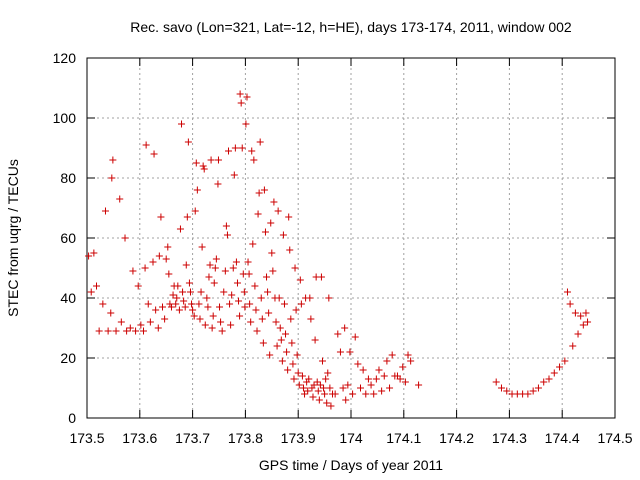 The height and width of the screenshot is (480, 640). I want to click on y-tick-label: 0, so click(72, 418).